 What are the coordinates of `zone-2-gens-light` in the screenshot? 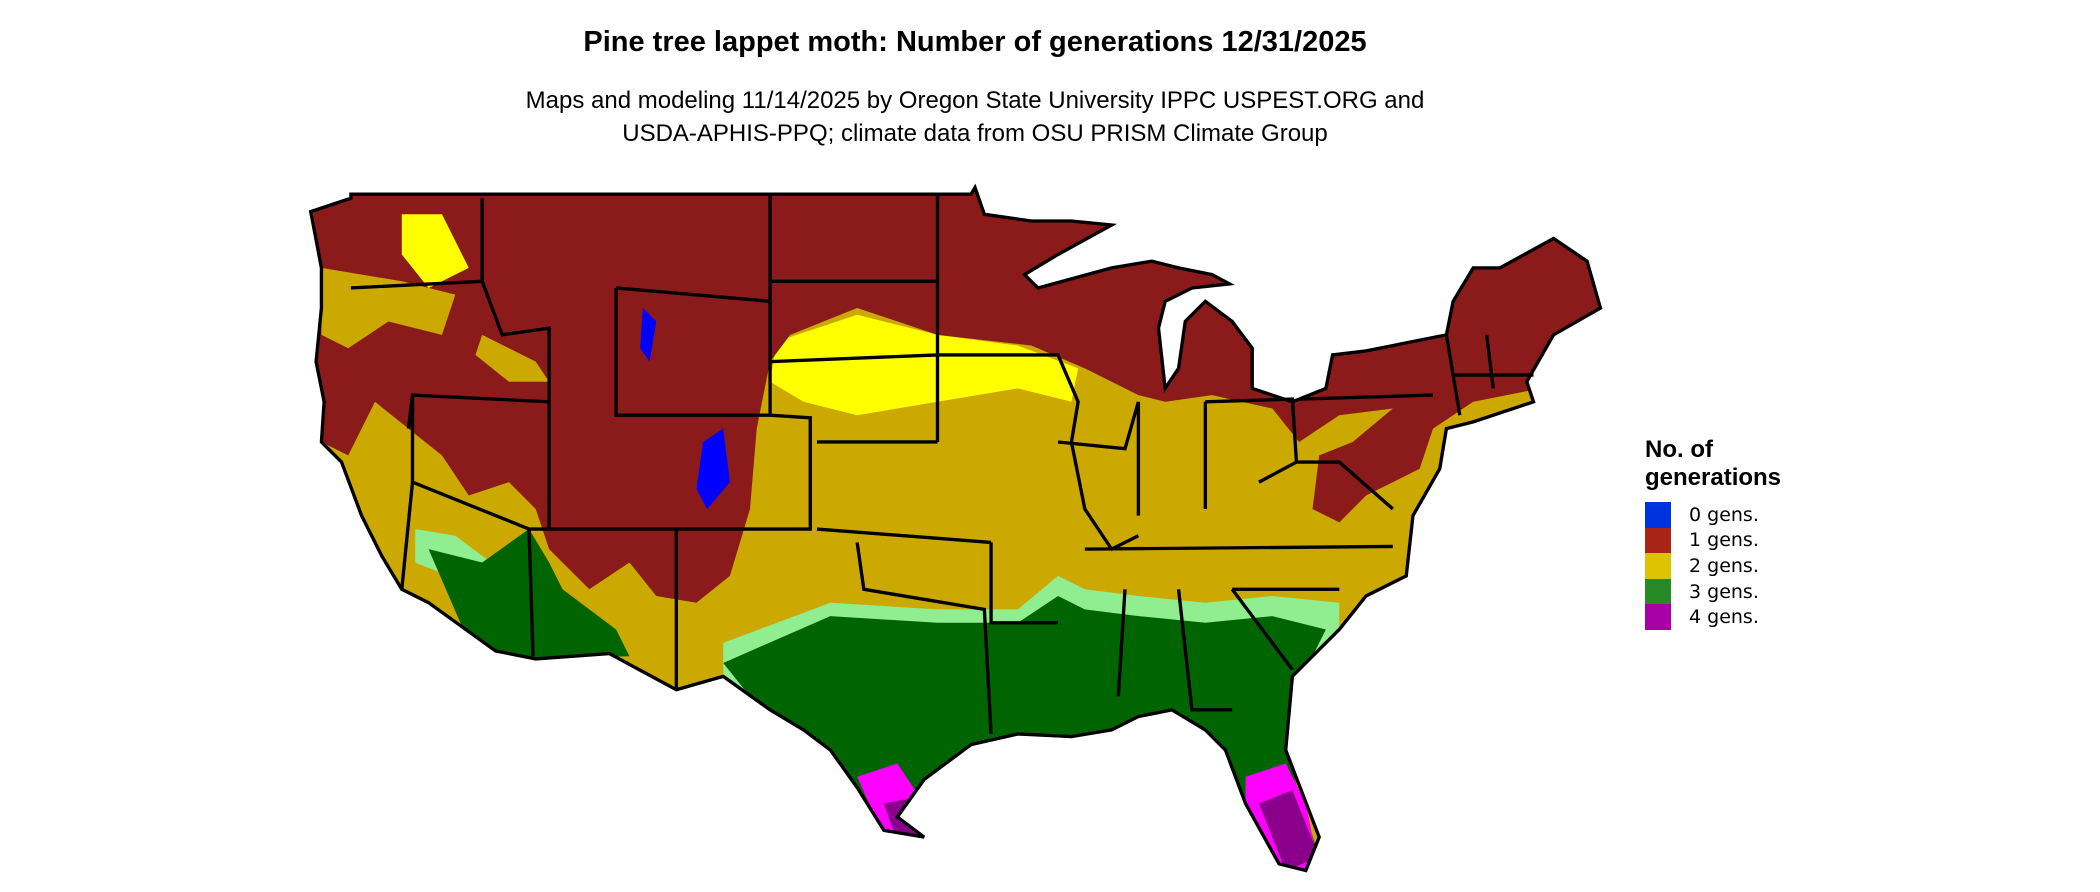 It's located at (924, 365).